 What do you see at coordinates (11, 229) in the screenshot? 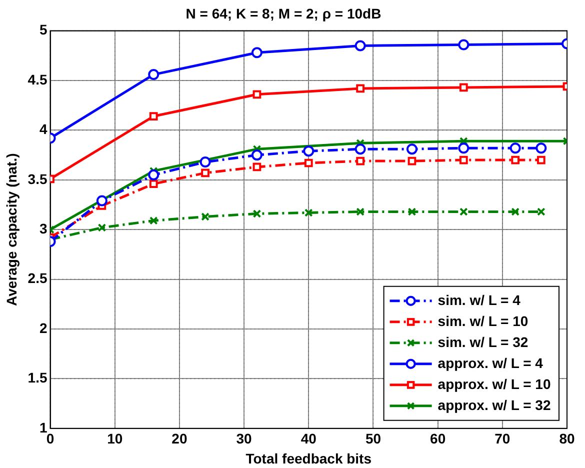
I see `y-axis-title: Average capacity (nat.)` at bounding box center [11, 229].